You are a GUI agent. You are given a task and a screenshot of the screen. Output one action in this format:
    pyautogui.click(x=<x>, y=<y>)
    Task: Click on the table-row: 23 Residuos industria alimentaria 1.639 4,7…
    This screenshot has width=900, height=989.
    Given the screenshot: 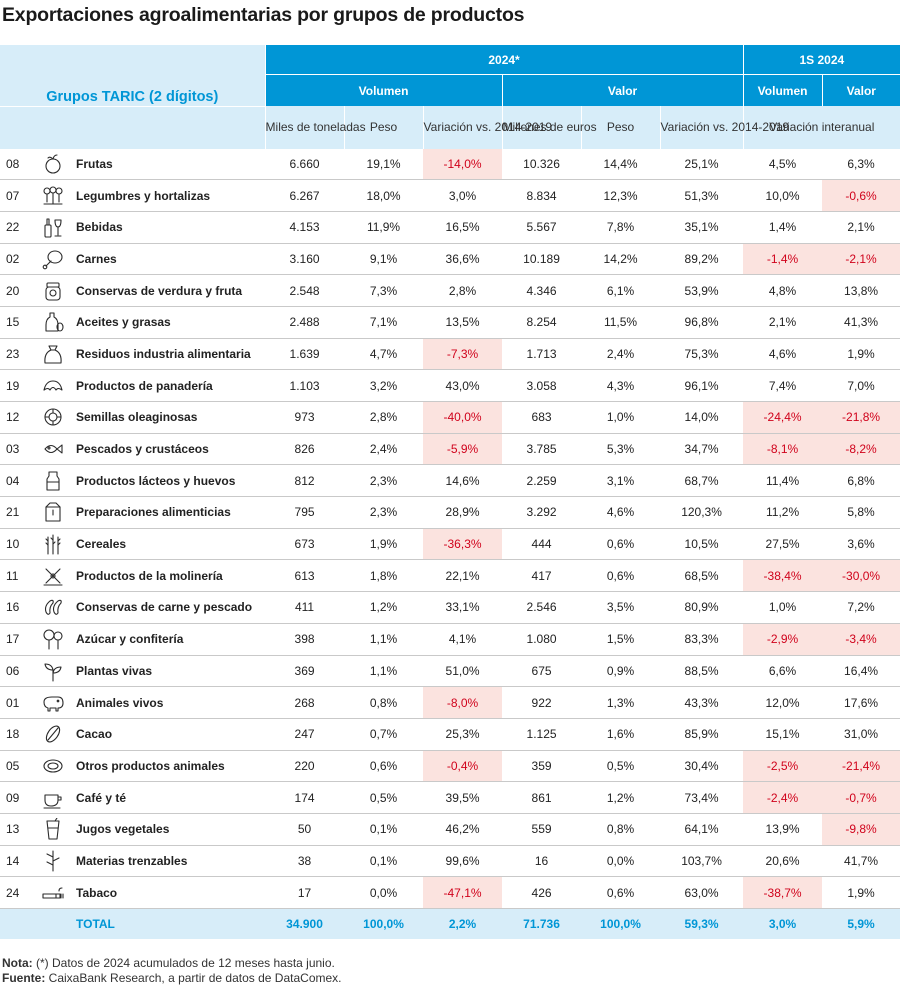 What is the action you would take?
    pyautogui.click(x=450, y=354)
    